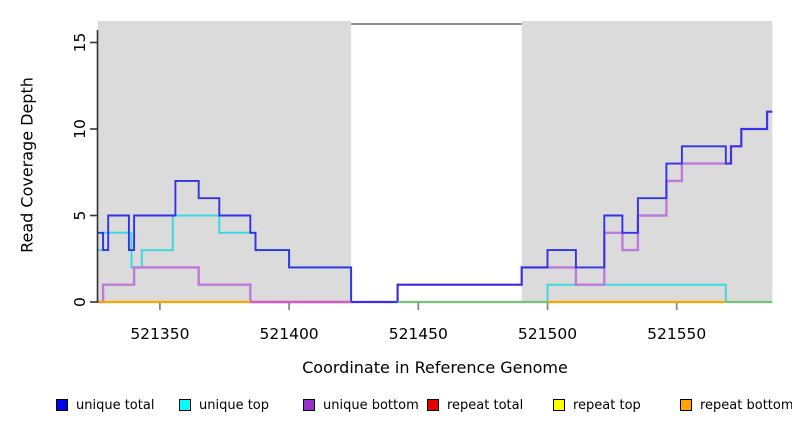 Image resolution: width=792 pixels, height=432 pixels. I want to click on legend-item-repeat-top: repeat top, so click(597, 405).